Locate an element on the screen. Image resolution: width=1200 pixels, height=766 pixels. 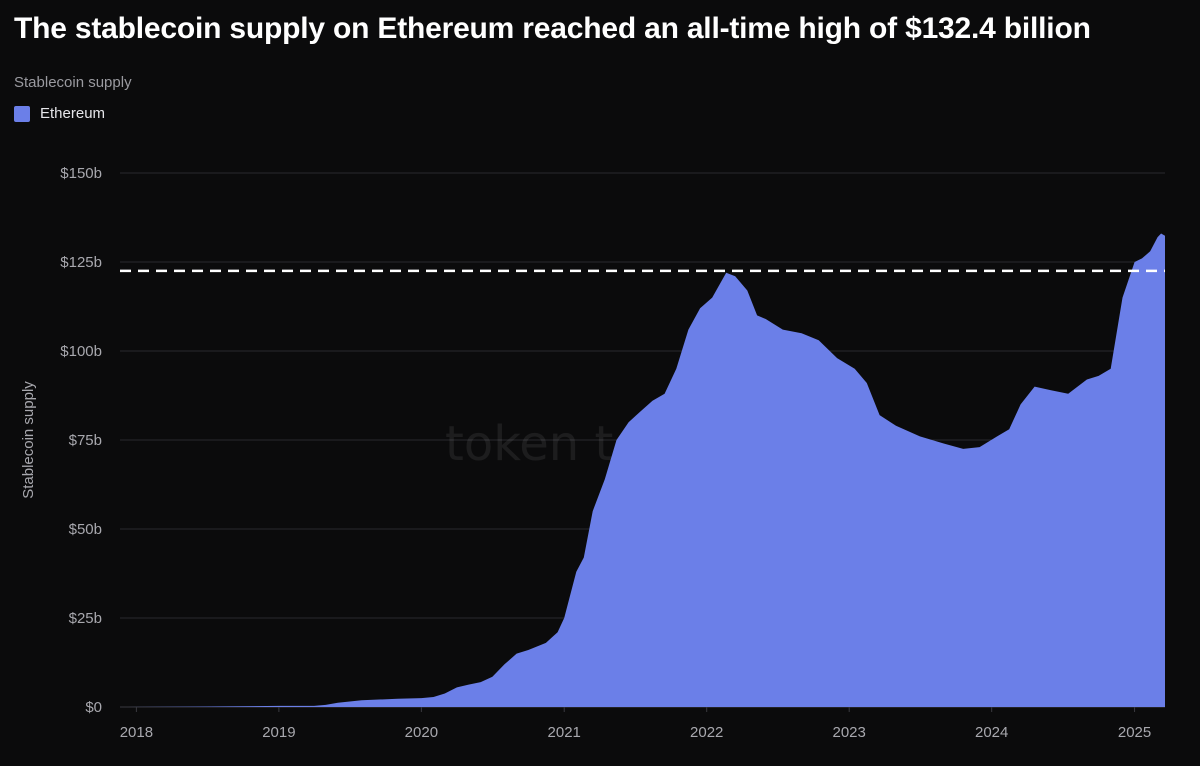
legend: Ethereum is located at coordinates (59, 113).